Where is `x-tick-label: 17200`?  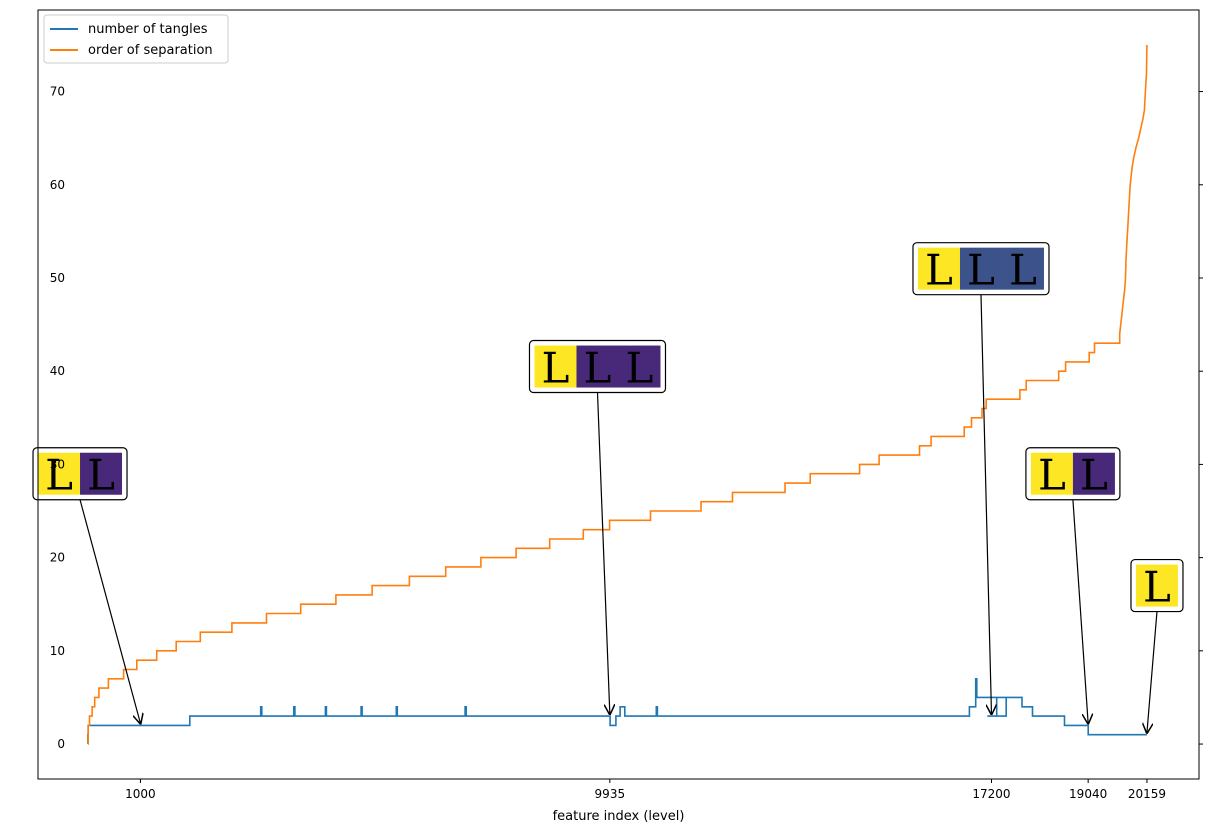 x-tick-label: 17200 is located at coordinates (991, 794).